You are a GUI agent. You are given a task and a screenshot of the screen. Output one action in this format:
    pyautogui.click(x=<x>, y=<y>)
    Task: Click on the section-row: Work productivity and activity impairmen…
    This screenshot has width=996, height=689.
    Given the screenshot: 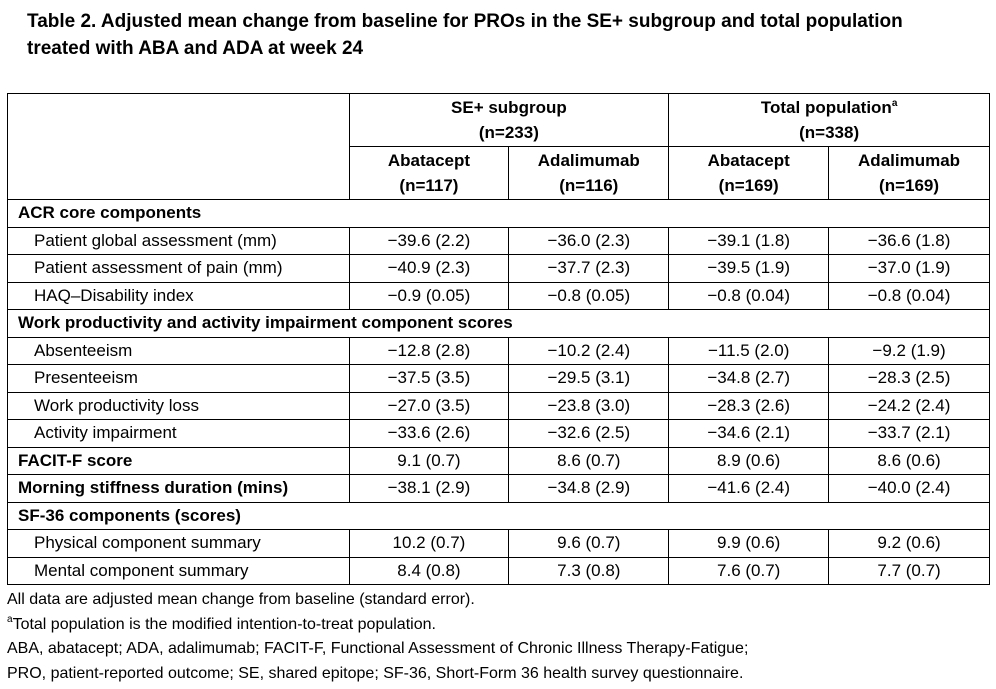 What is the action you would take?
    pyautogui.click(x=498, y=323)
    